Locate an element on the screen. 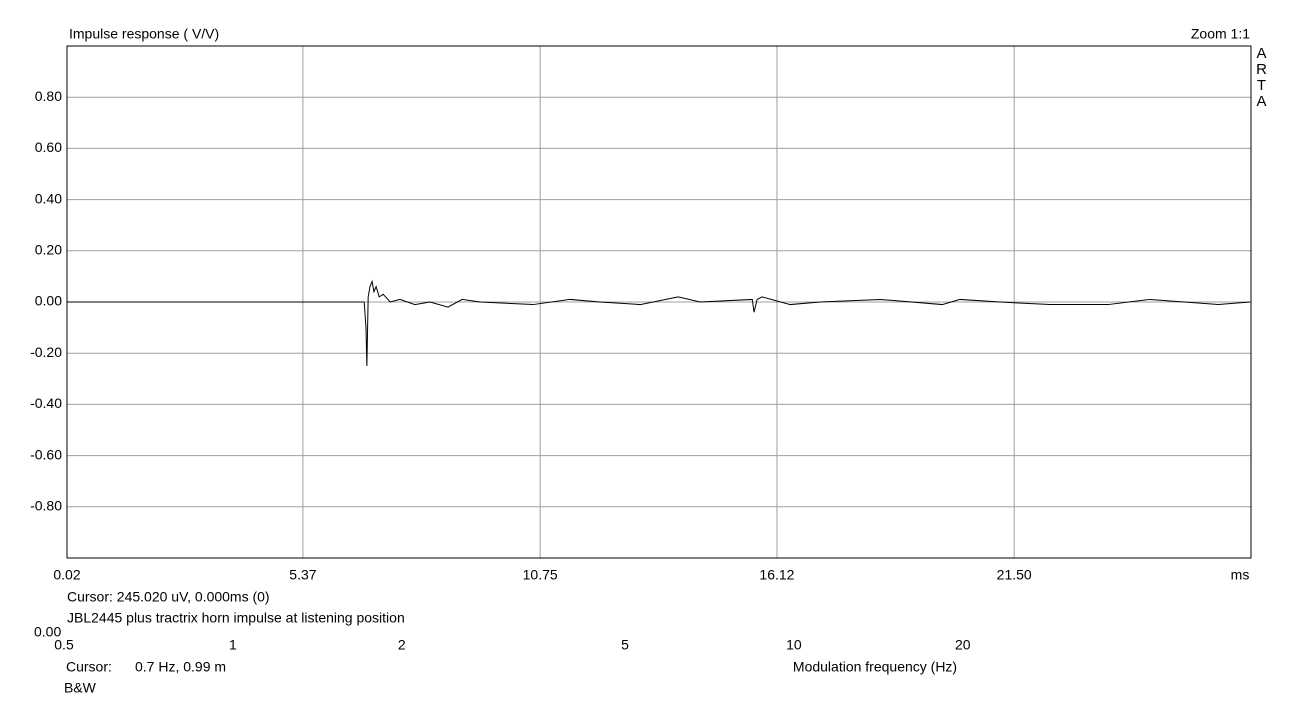 The height and width of the screenshot is (701, 1299). chart-title: Impulse response ( V/V) is located at coordinates (144, 34).